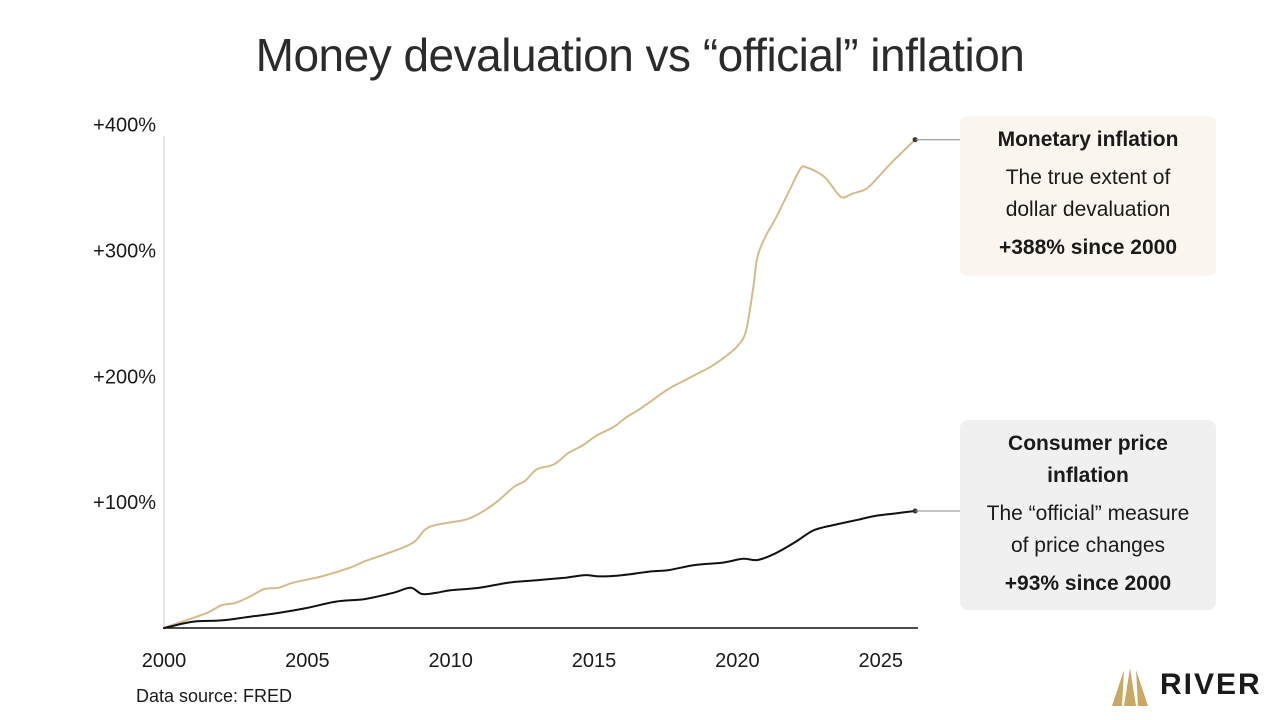 The image size is (1280, 720). I want to click on y-tick-label: +200%, so click(124, 377).